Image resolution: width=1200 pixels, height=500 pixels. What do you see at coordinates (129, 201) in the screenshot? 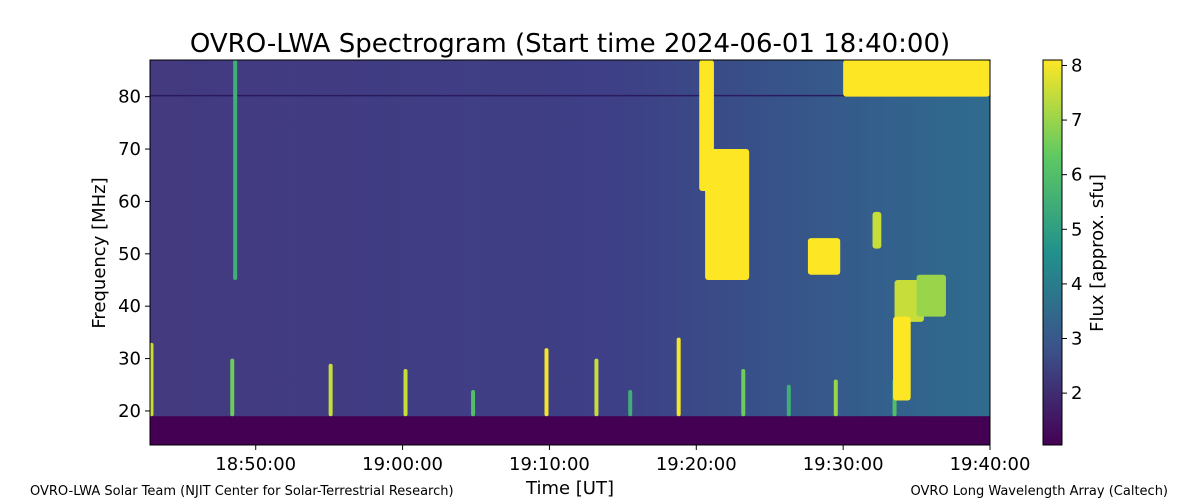
I see `y-tick-label: 60` at bounding box center [129, 201].